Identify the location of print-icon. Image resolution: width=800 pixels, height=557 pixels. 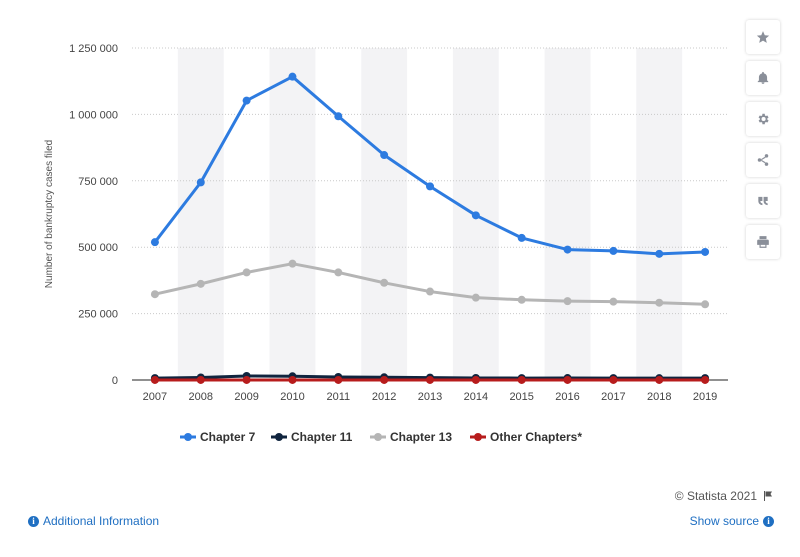
(763, 242).